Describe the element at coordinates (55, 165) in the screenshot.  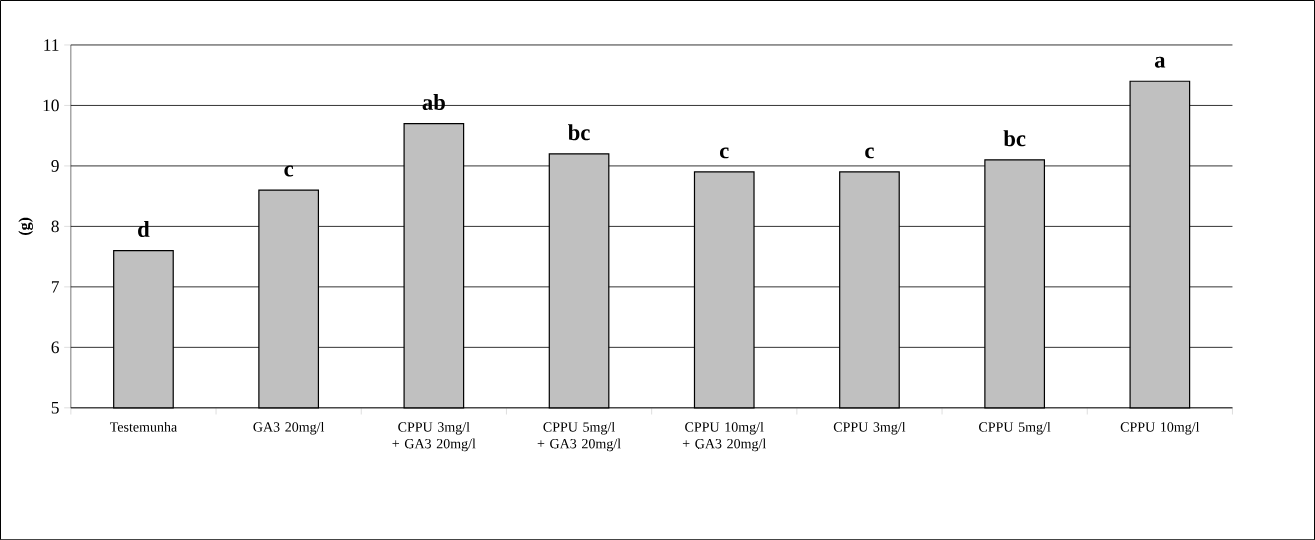
I see `y-tick-label: 9` at that location.